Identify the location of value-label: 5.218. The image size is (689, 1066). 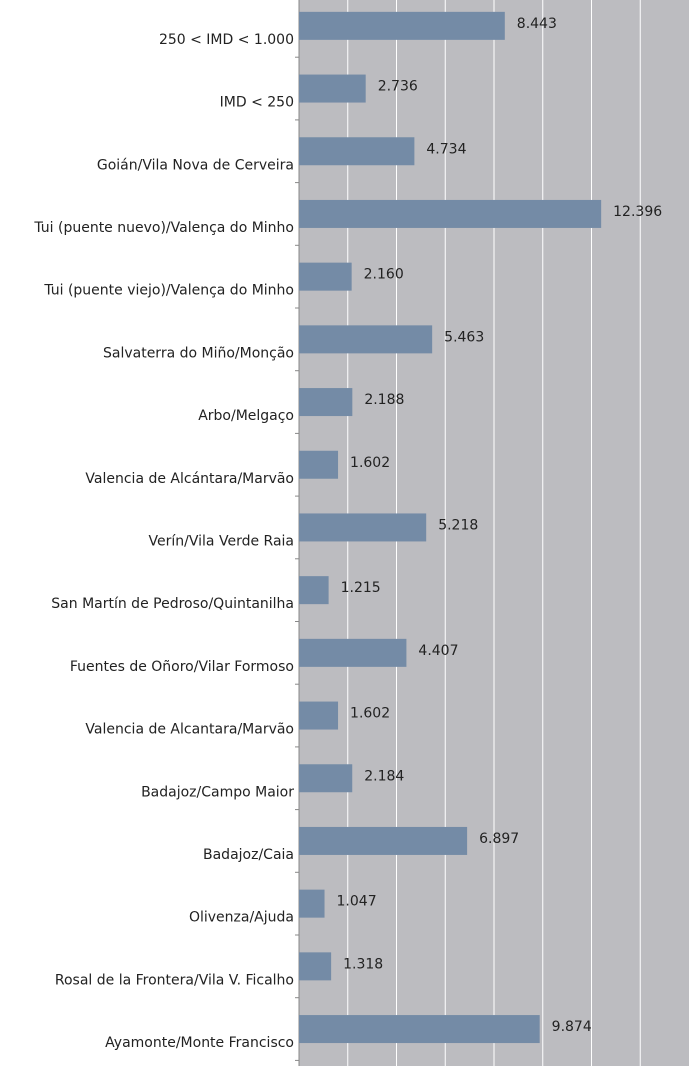
(458, 525).